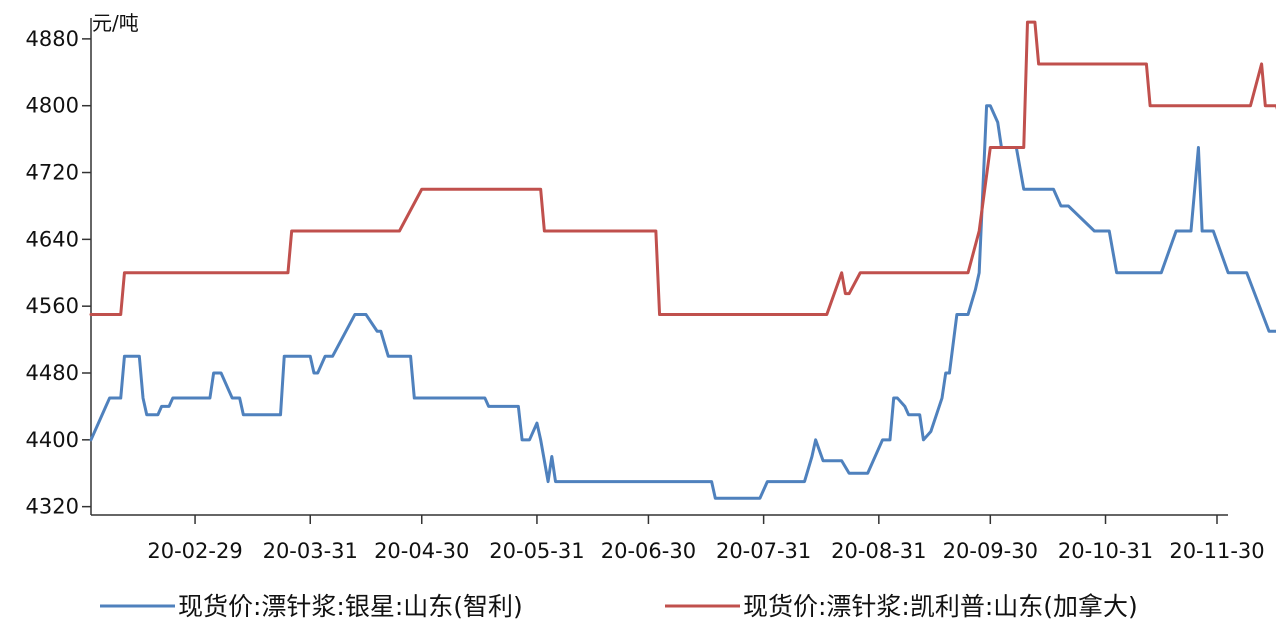 This screenshot has width=1276, height=627. Describe the element at coordinates (990, 551) in the screenshot. I see `x-tick-label: 20-09-30` at that location.